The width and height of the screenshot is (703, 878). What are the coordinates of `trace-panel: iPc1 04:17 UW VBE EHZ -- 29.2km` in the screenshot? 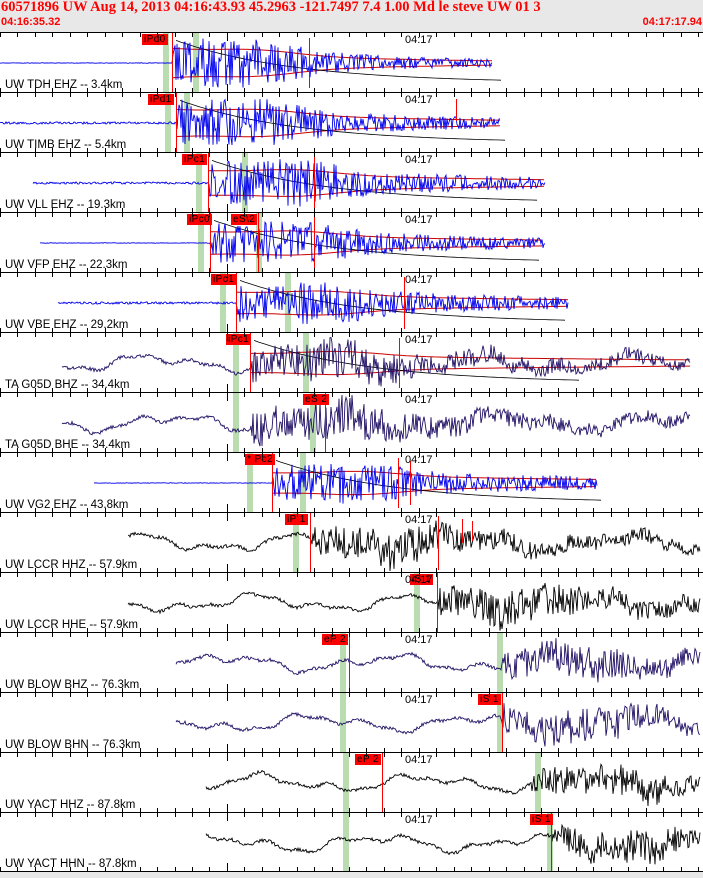 It's located at (351, 302).